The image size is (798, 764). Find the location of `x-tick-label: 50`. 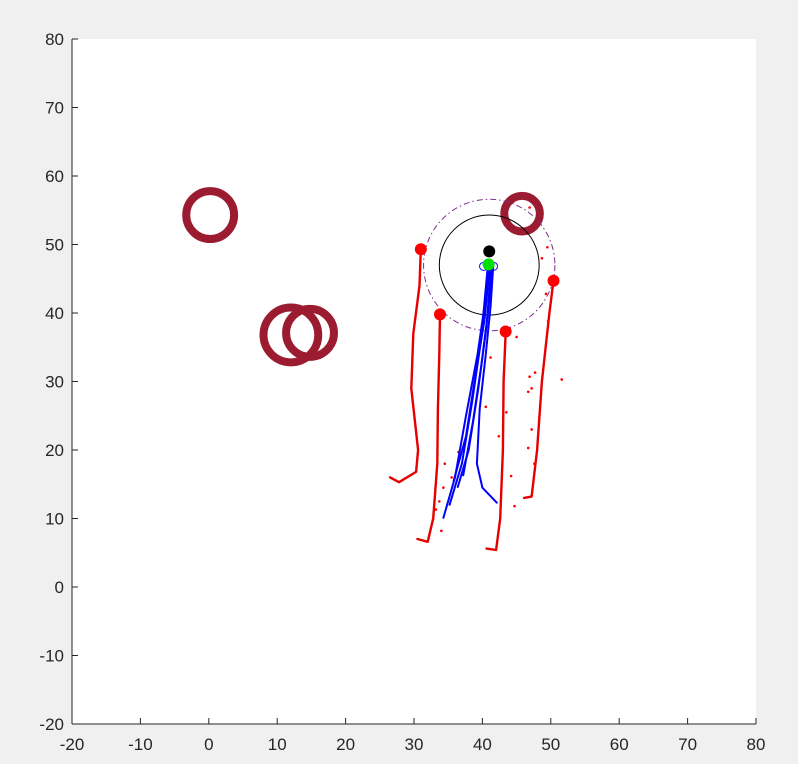

x-tick-label: 50 is located at coordinates (550, 744).